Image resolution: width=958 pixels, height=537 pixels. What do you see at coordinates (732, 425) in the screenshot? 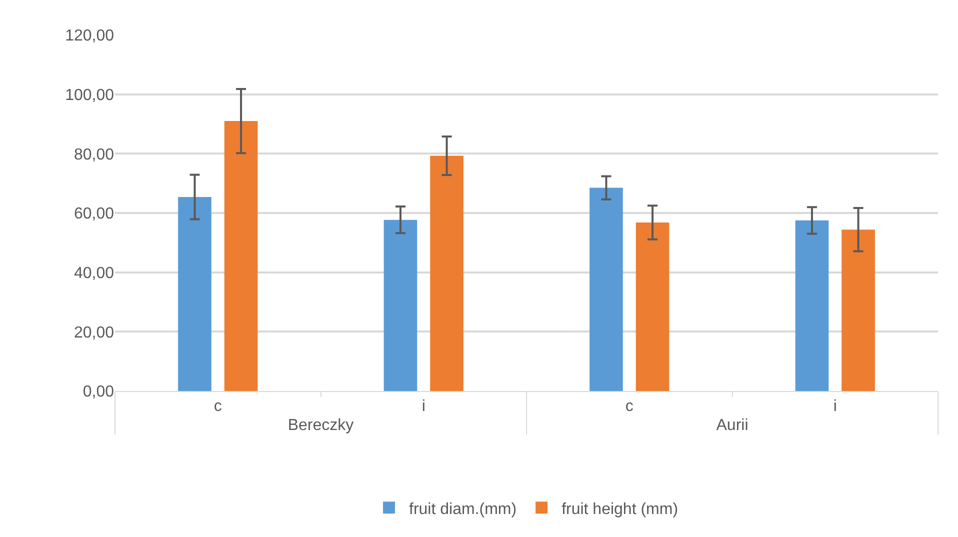
I see `text: Aurii` at bounding box center [732, 425].